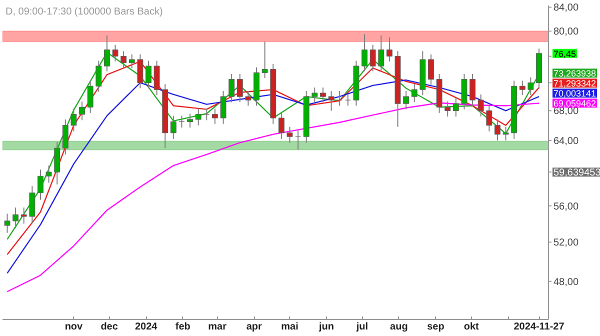 Image resolution: width=600 pixels, height=336 pixels. What do you see at coordinates (399, 327) in the screenshot?
I see `x-tick-label: aug` at bounding box center [399, 327].